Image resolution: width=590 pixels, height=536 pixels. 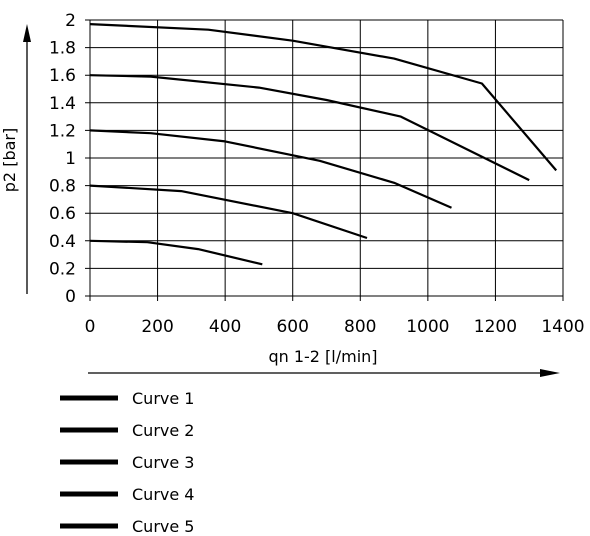 I want to click on y-tick-label: 1.6, so click(x=62, y=76).